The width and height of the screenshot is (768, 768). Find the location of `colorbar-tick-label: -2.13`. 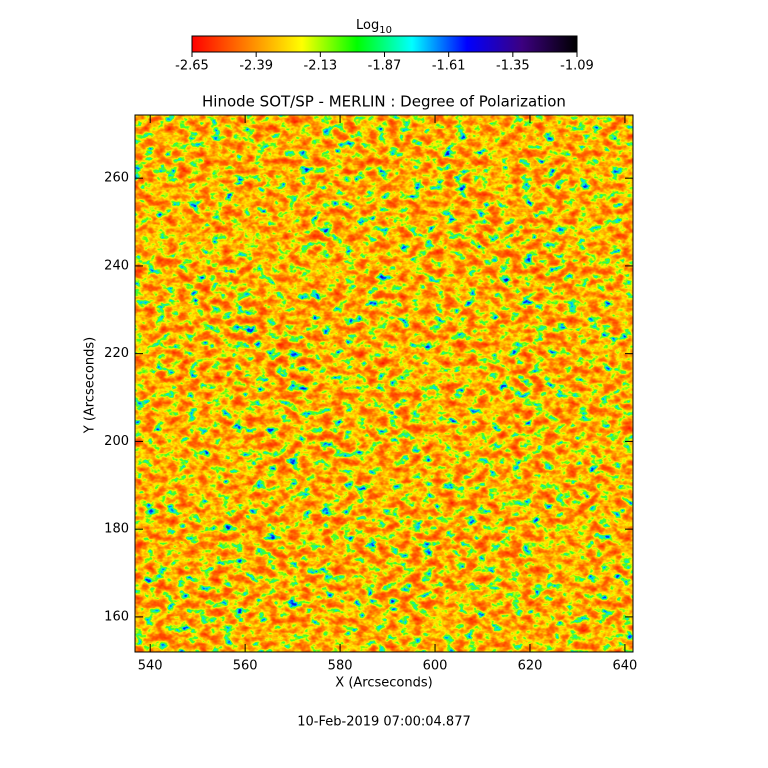

colorbar-tick-label: -2.13 is located at coordinates (321, 66).